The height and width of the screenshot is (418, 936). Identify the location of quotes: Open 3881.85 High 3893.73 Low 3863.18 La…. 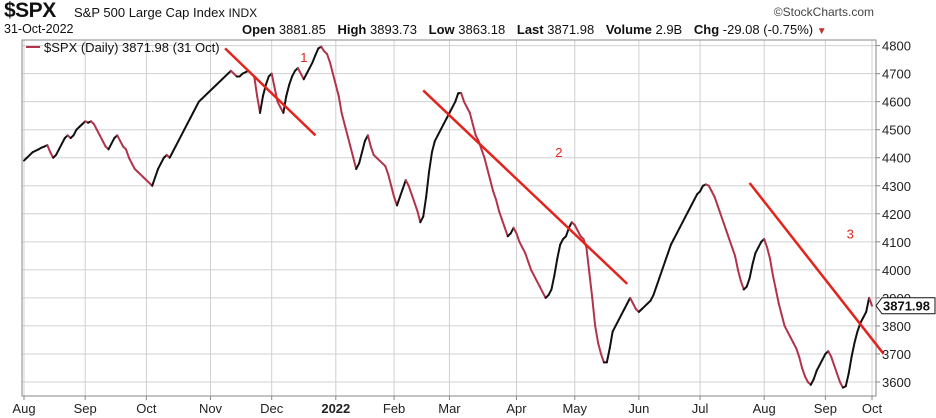
(534, 29).